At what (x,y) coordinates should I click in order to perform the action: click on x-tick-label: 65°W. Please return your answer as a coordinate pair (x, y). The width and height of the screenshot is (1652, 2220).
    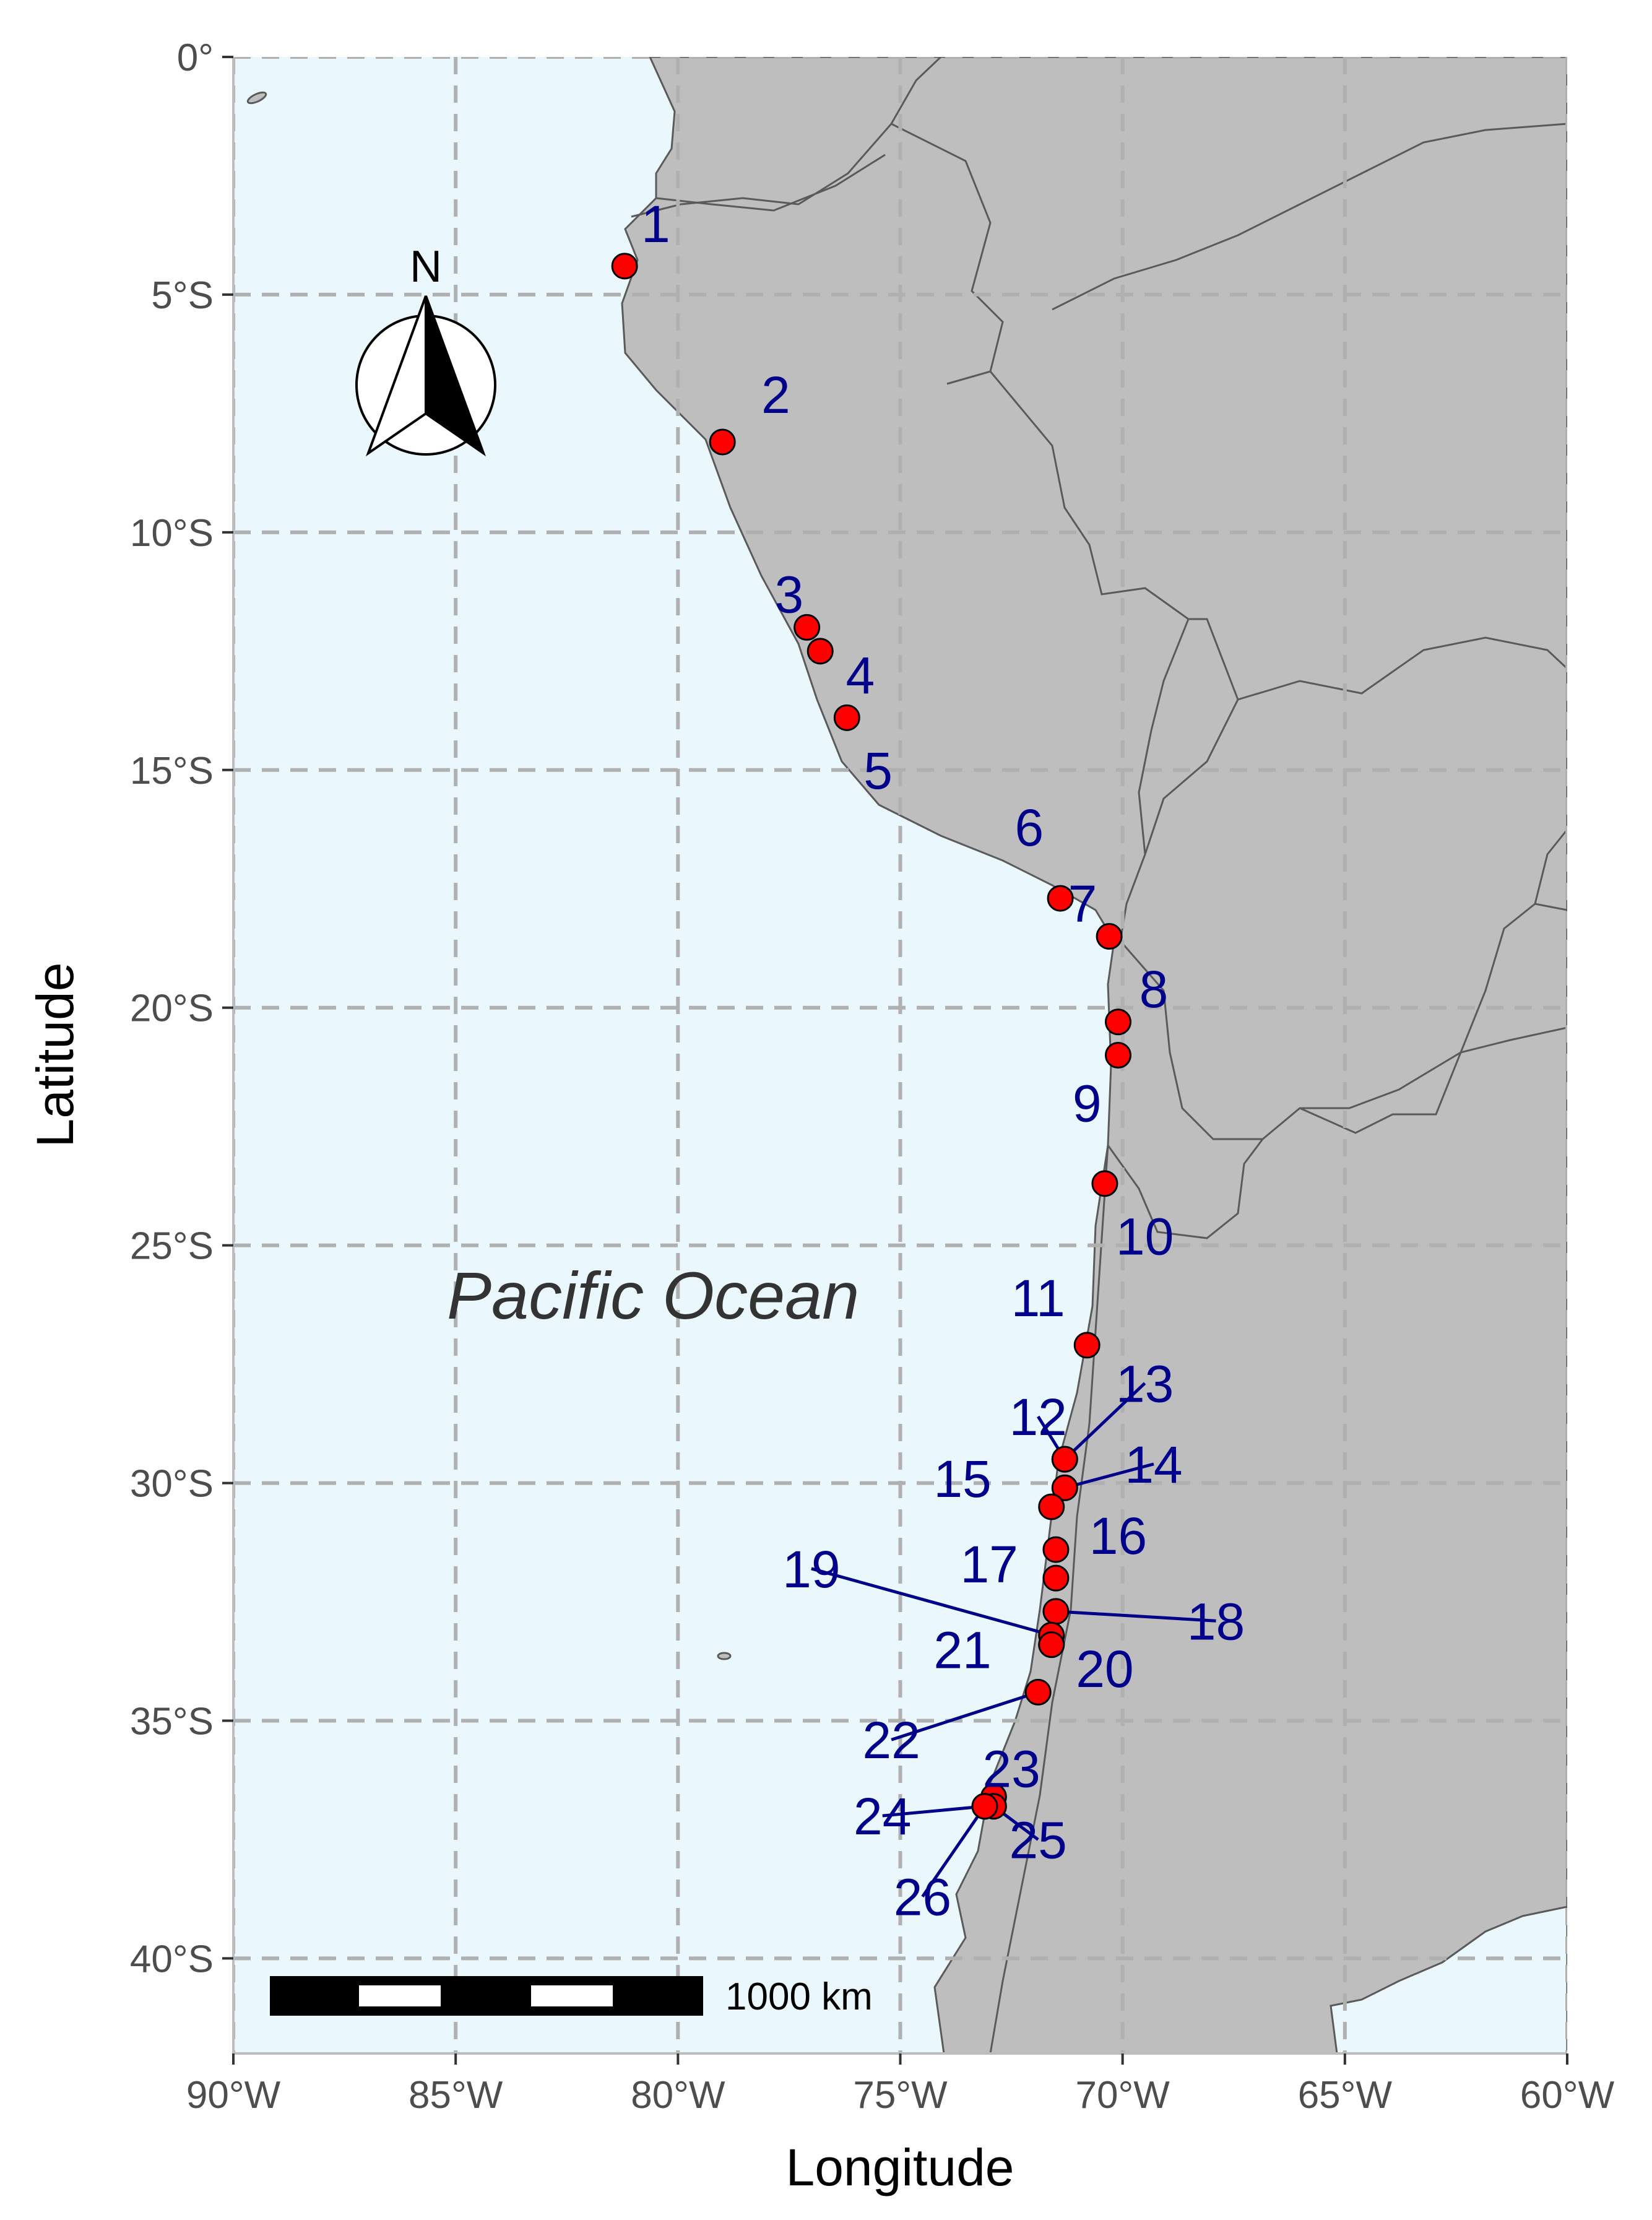
    Looking at the image, I should click on (1345, 2095).